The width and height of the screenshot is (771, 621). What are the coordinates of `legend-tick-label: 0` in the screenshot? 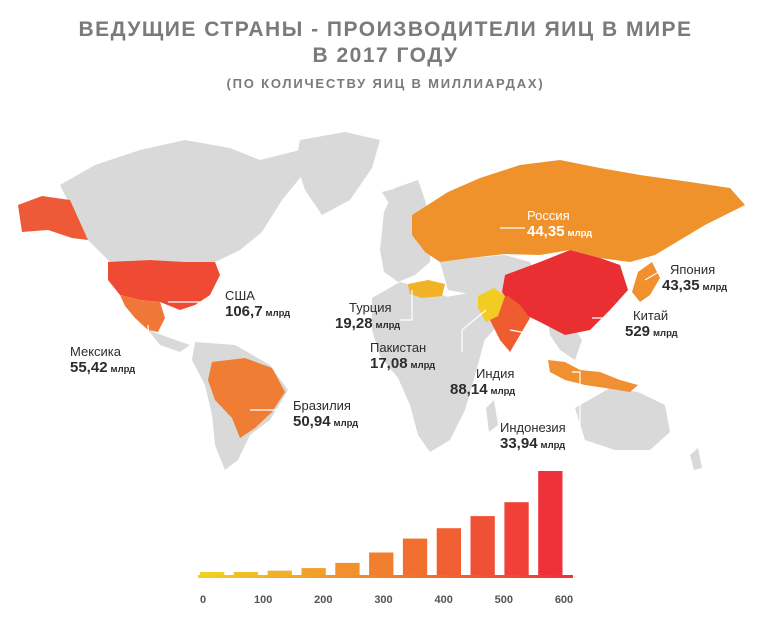 It's located at (203, 600).